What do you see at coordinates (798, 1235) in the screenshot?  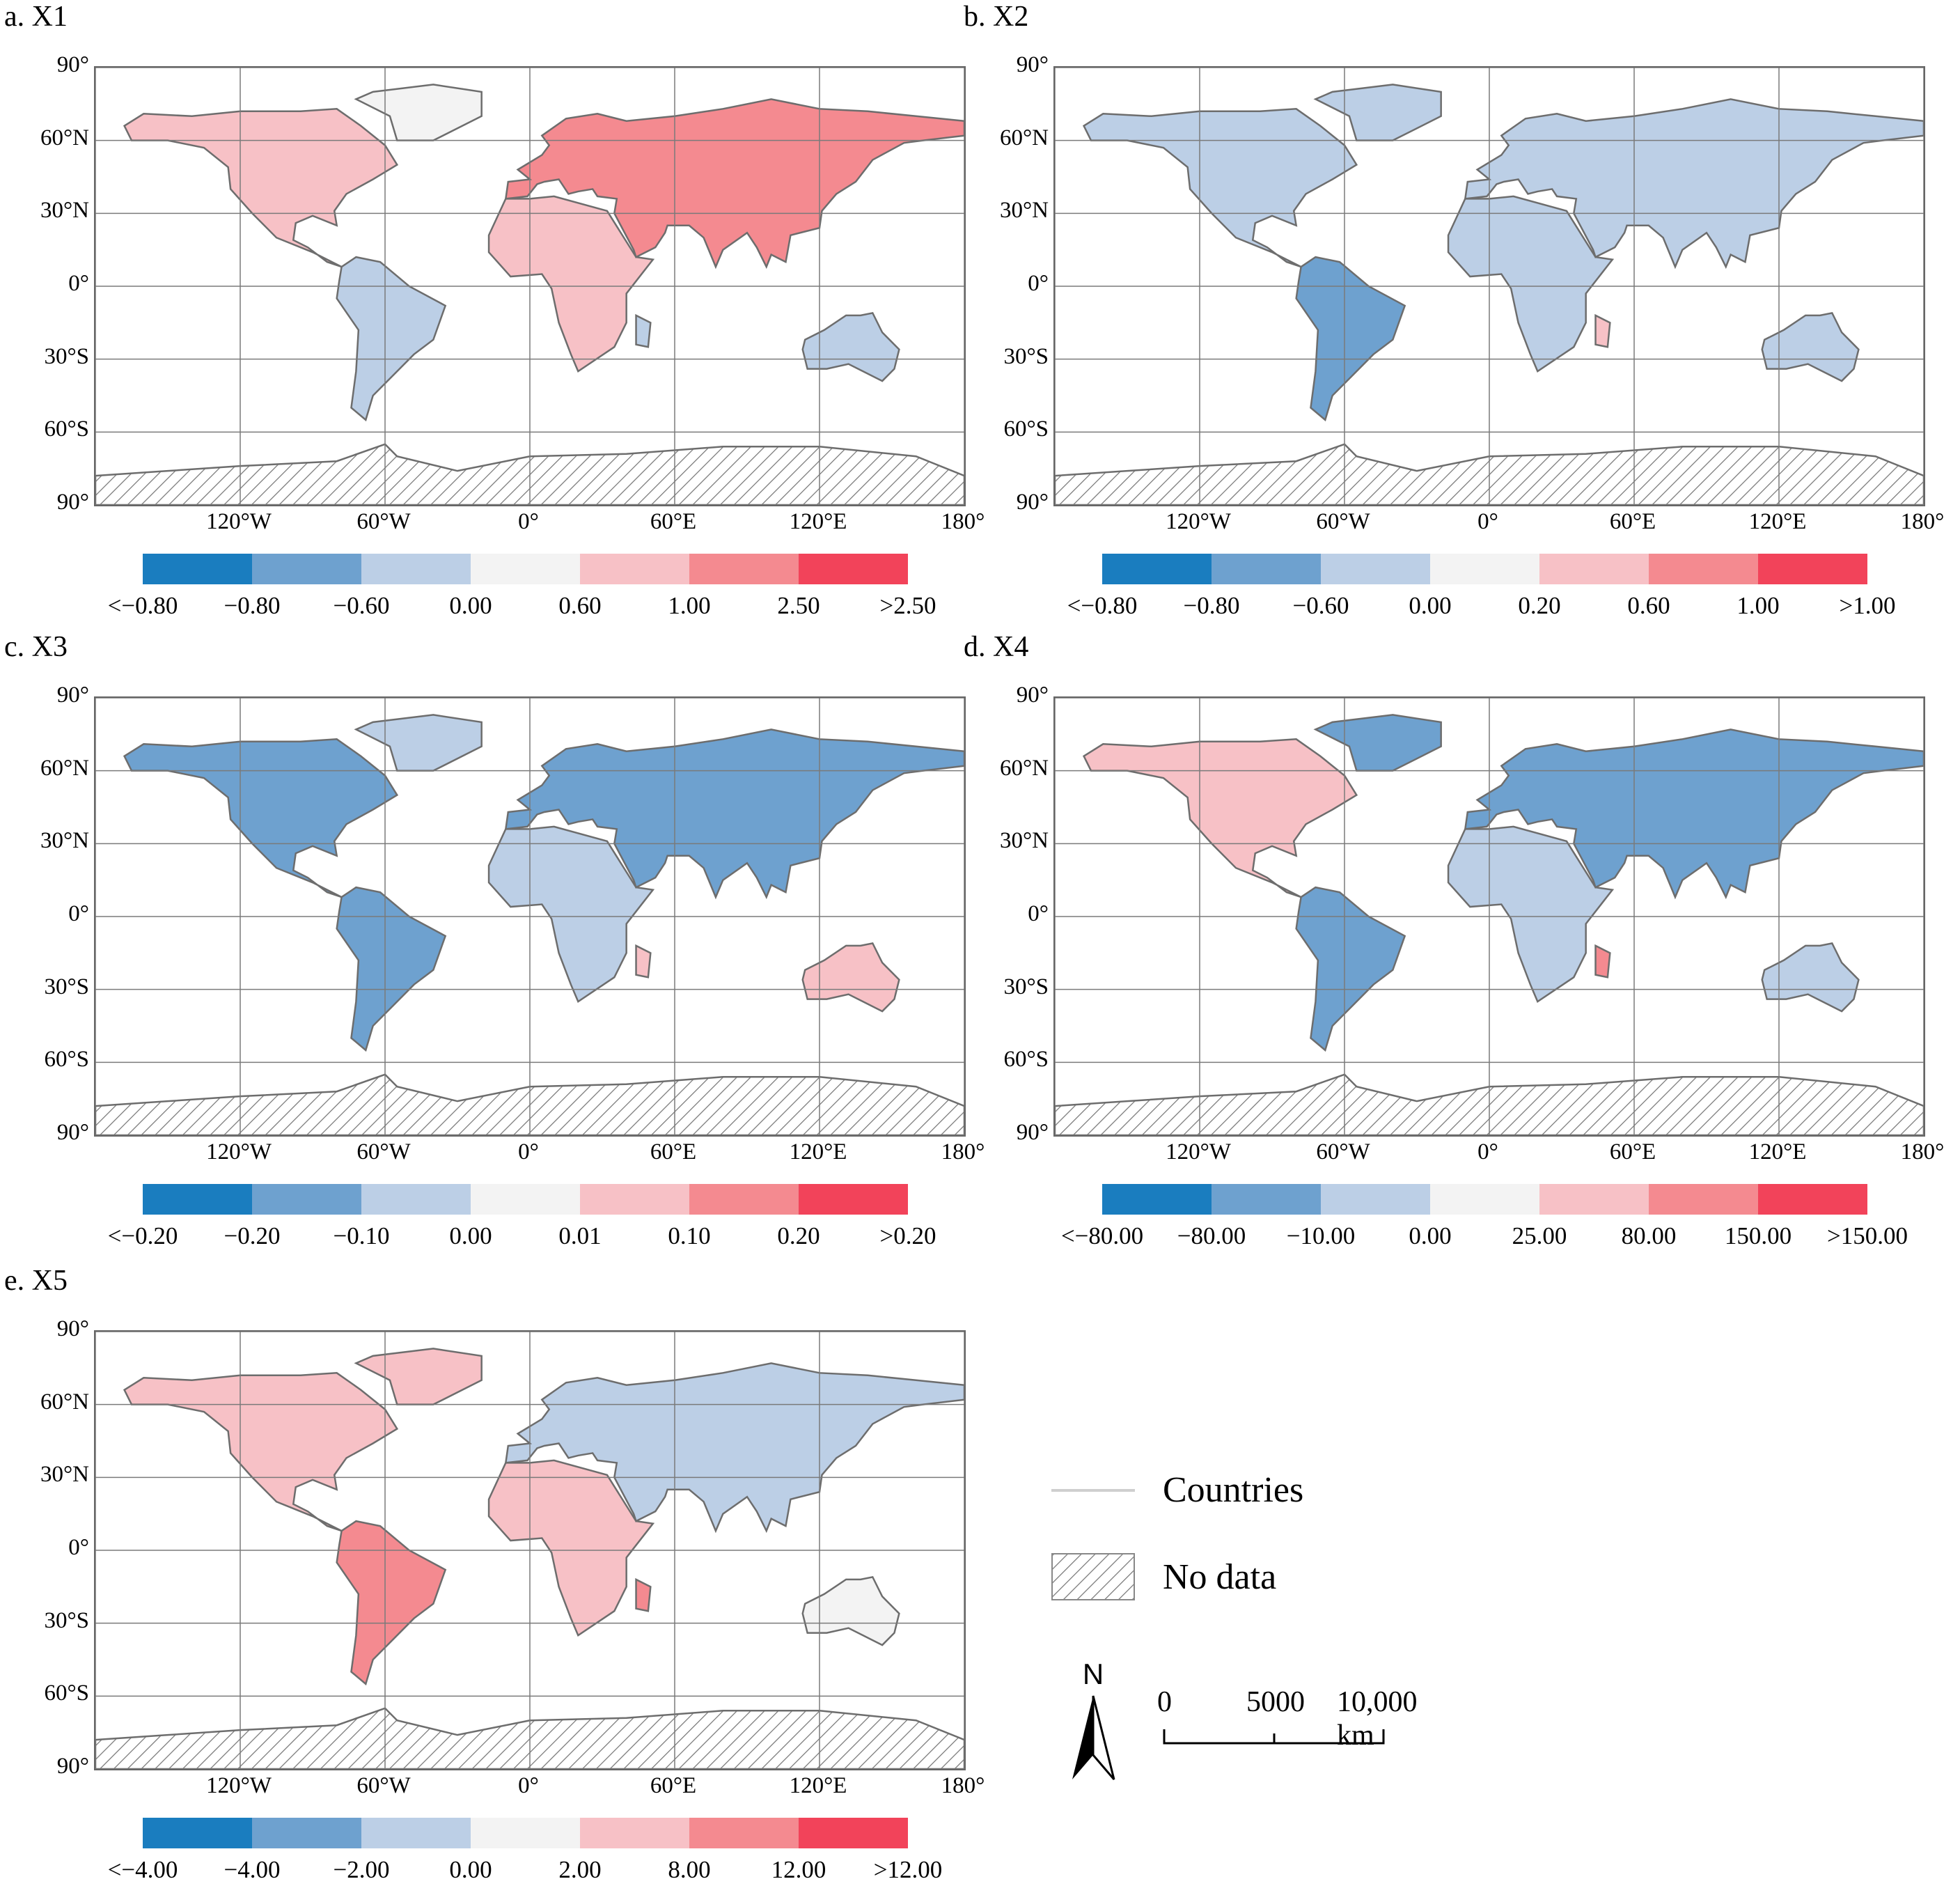 I see `color-bar-label: 0.20` at bounding box center [798, 1235].